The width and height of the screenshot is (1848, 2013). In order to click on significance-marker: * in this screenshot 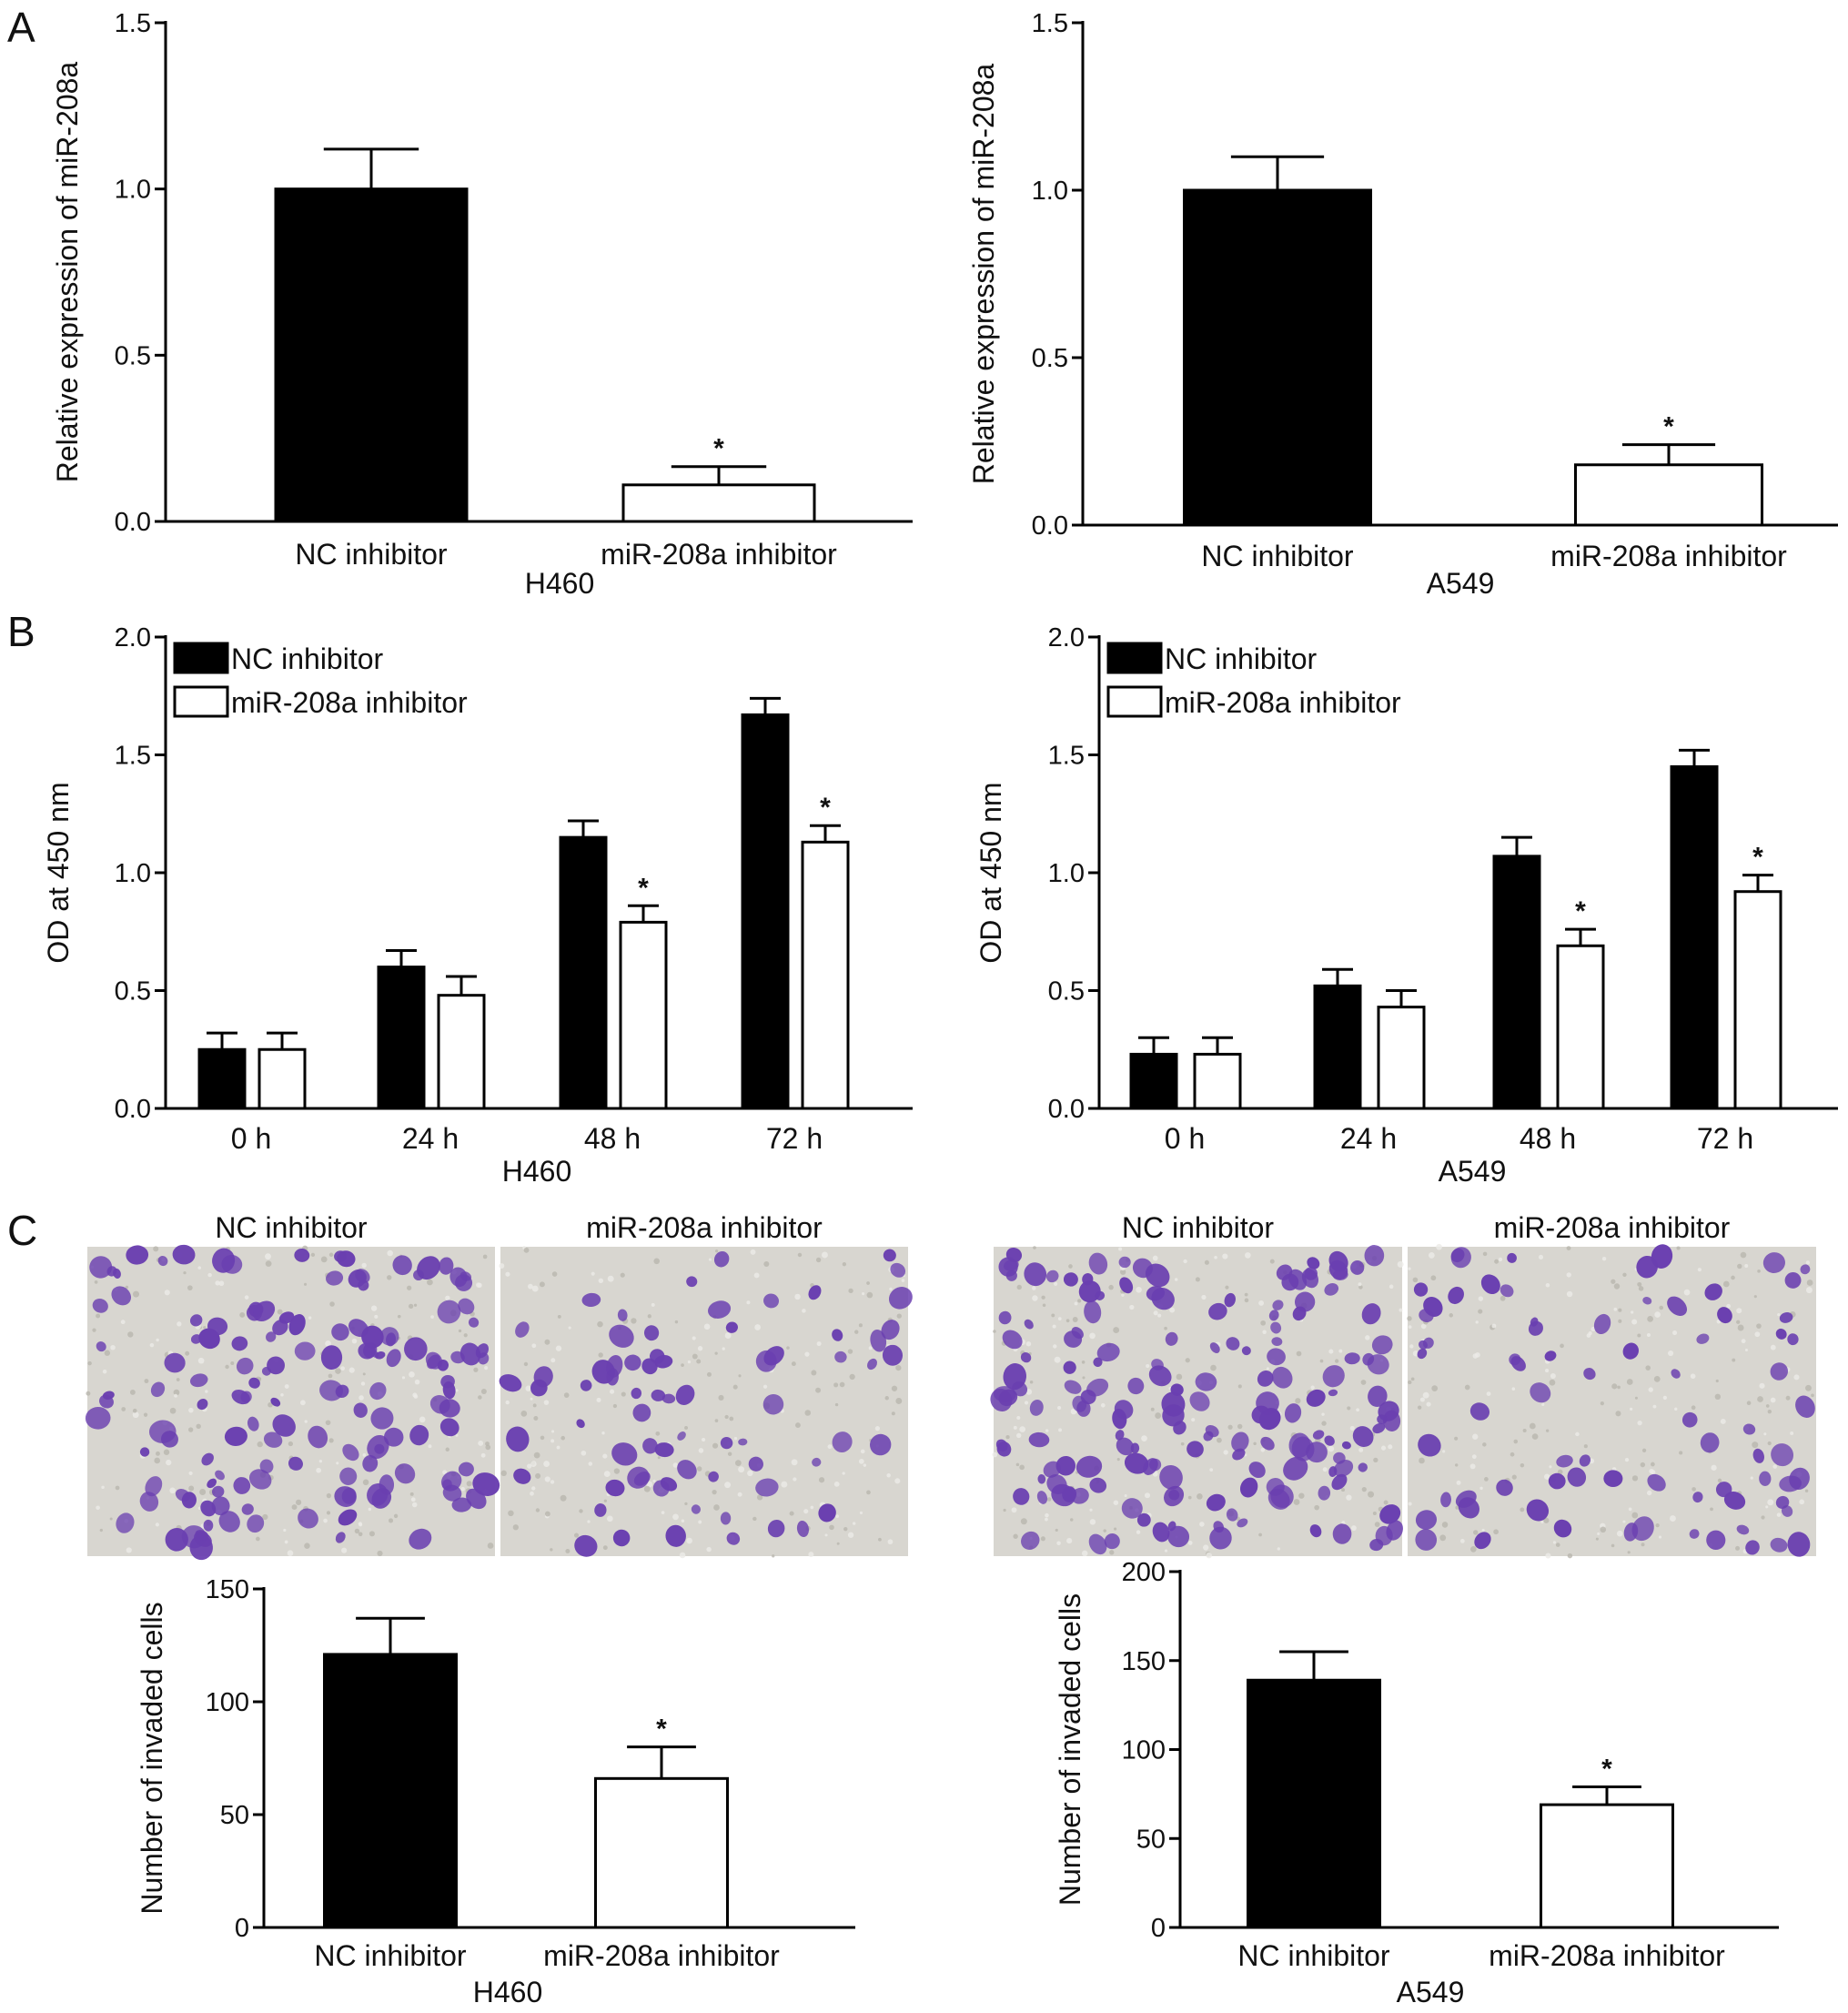, I will do `click(1580, 911)`.